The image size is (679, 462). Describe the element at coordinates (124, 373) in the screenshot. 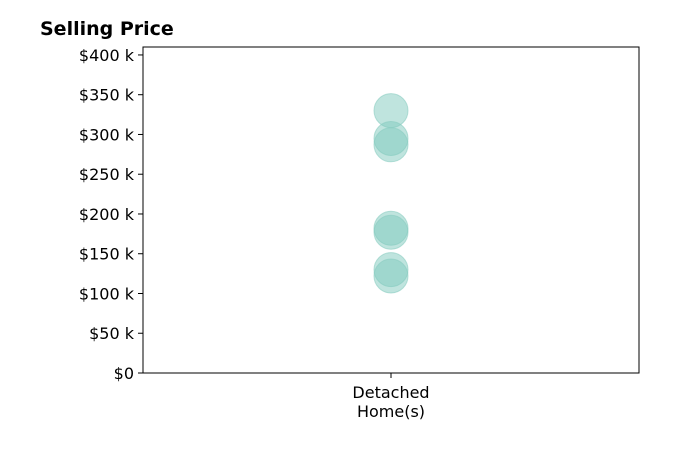

I see `y-tick-label: $0` at that location.